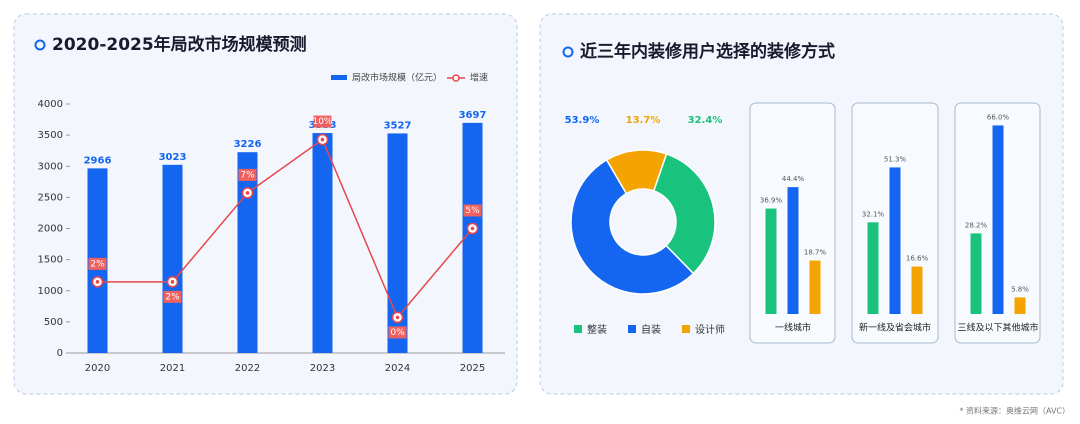  I want to click on source-note: * 资料来源：奥维云网（AVC）, so click(1014, 411).